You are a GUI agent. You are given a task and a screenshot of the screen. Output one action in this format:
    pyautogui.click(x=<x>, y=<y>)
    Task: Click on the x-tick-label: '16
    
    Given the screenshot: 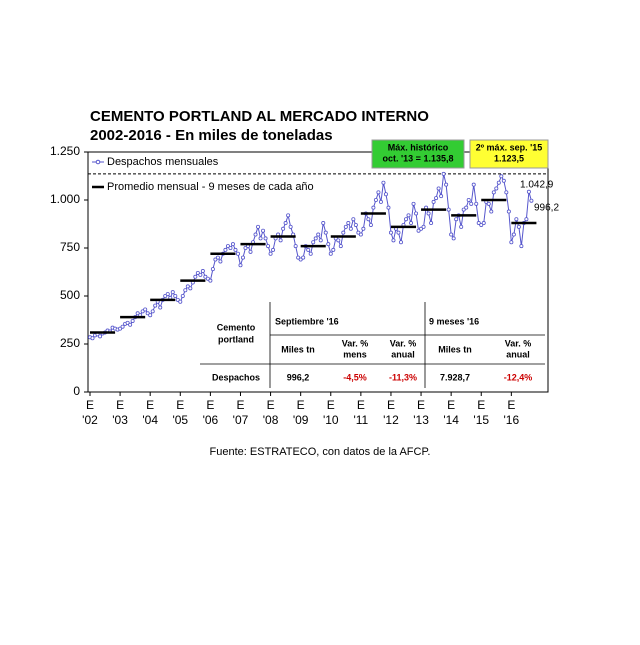 What is the action you would take?
    pyautogui.click(x=512, y=420)
    